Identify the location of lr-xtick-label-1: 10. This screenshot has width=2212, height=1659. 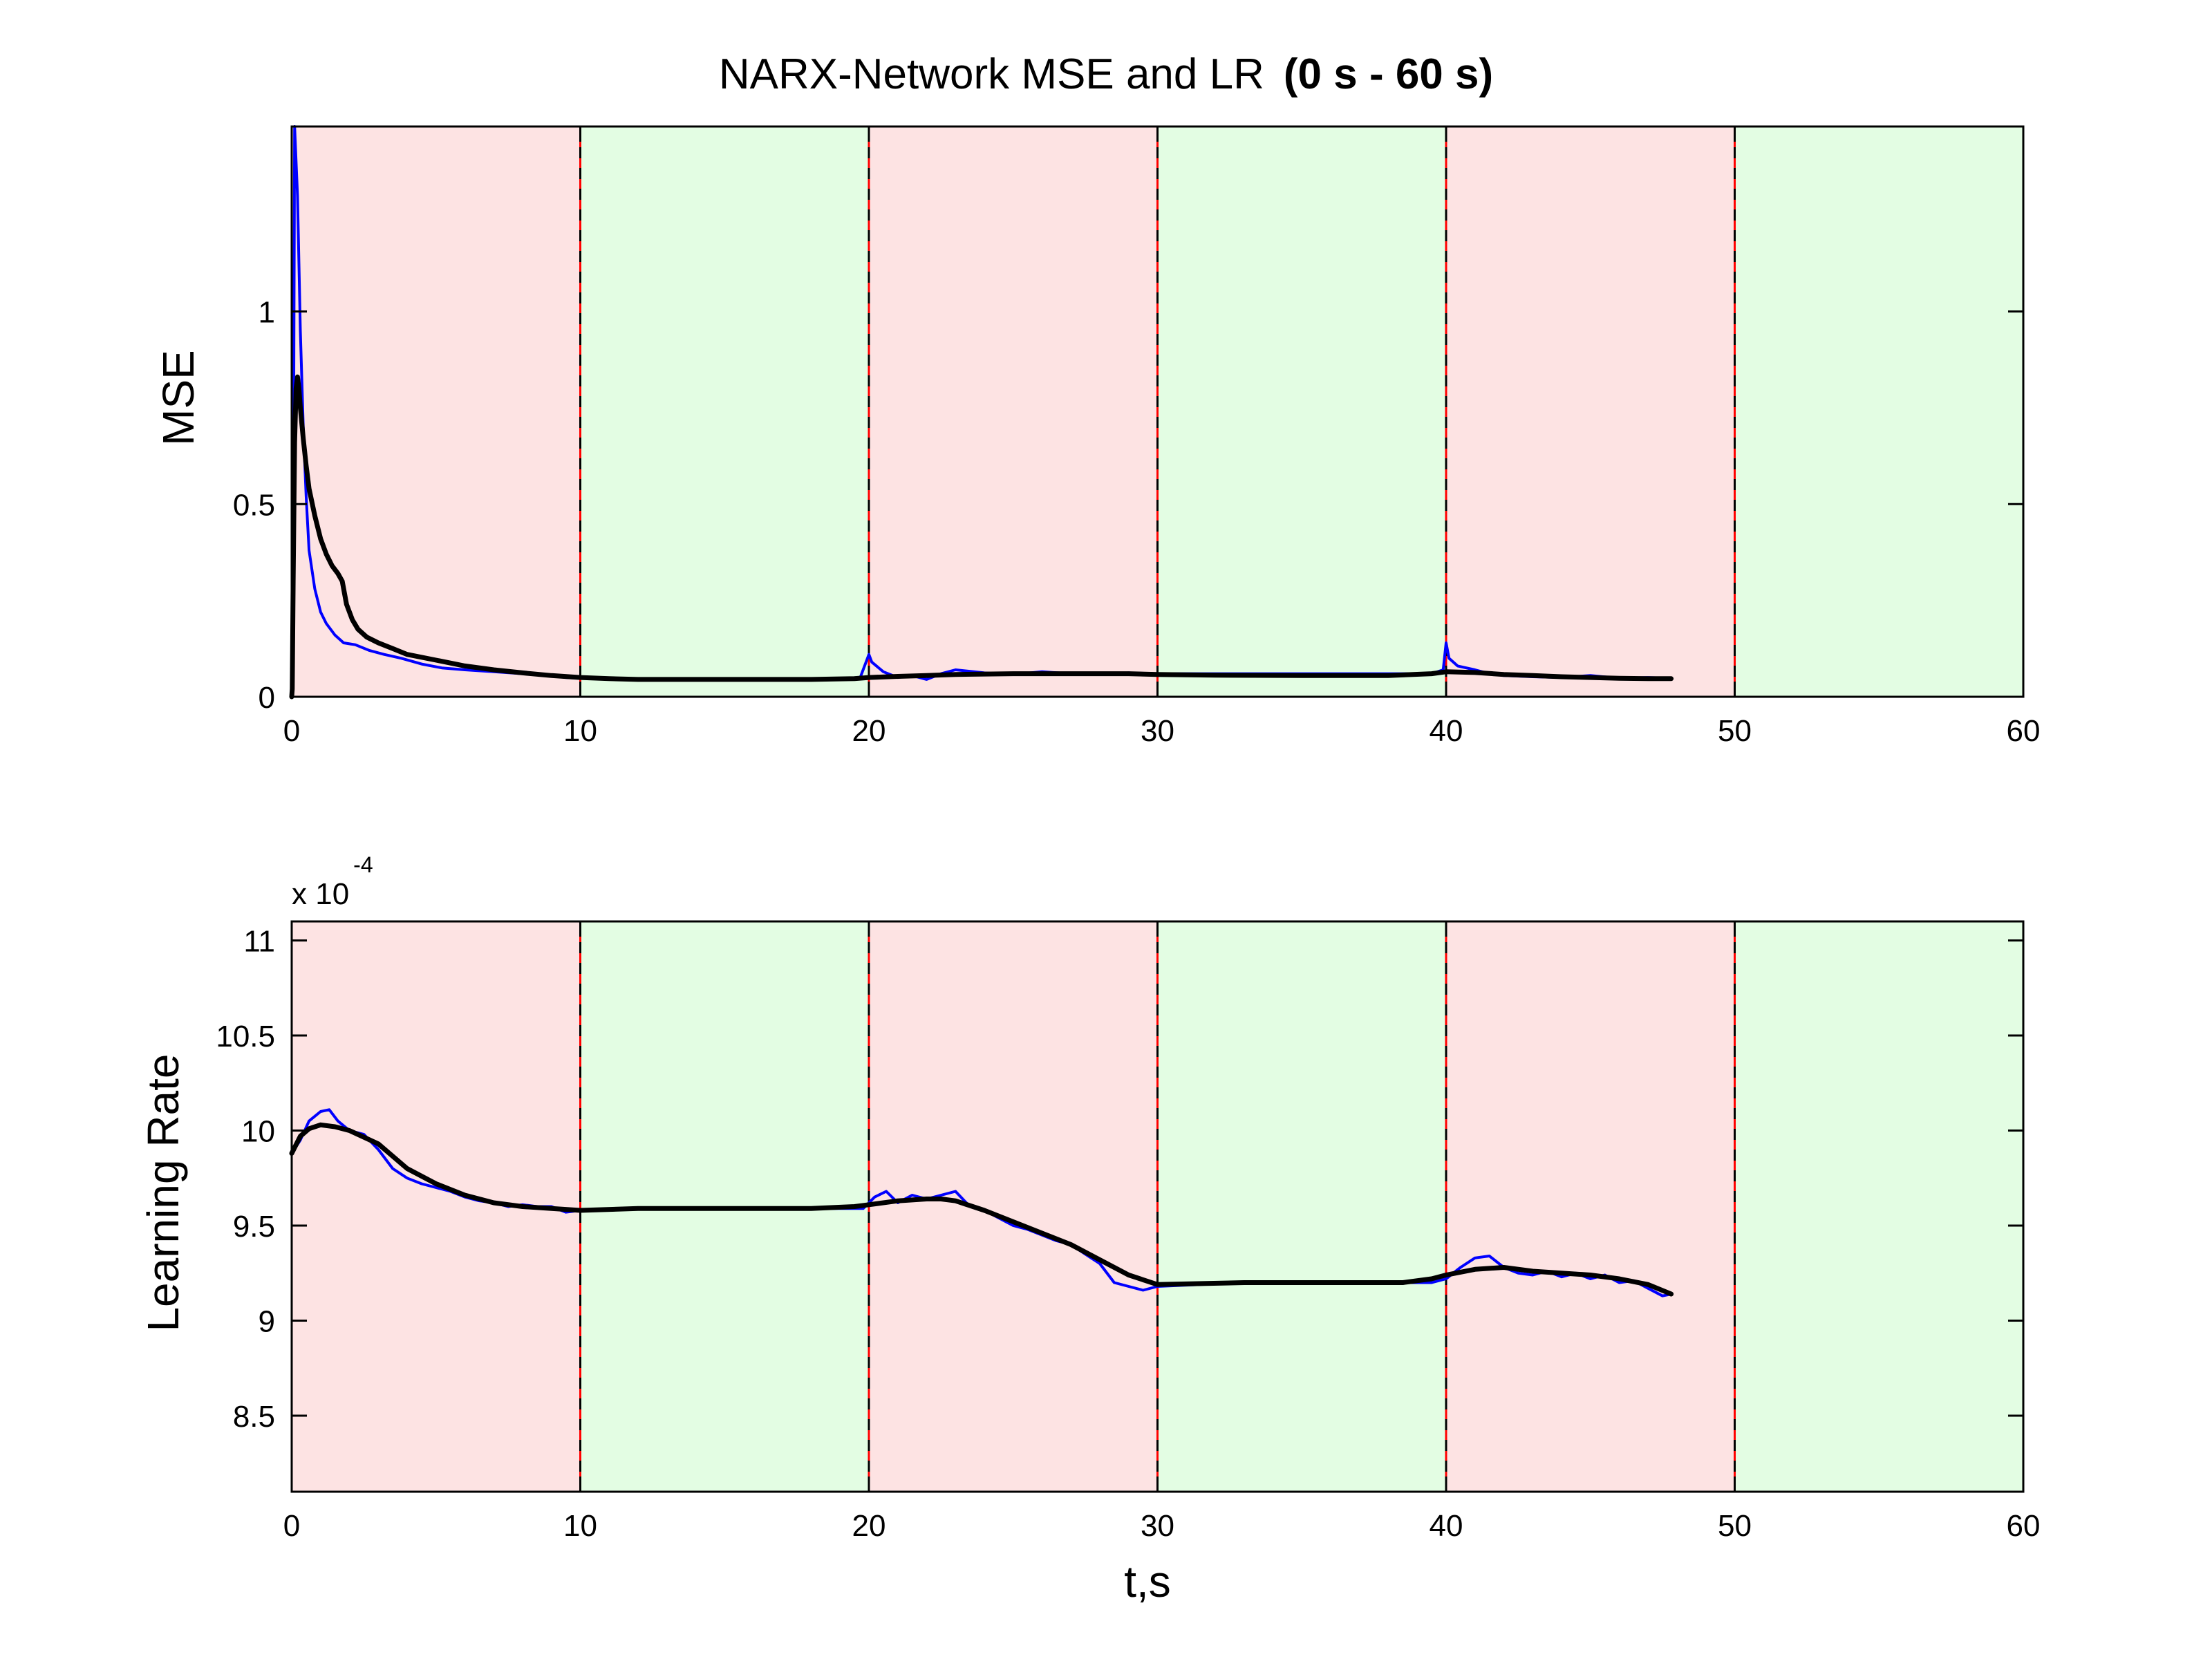
(580, 1526).